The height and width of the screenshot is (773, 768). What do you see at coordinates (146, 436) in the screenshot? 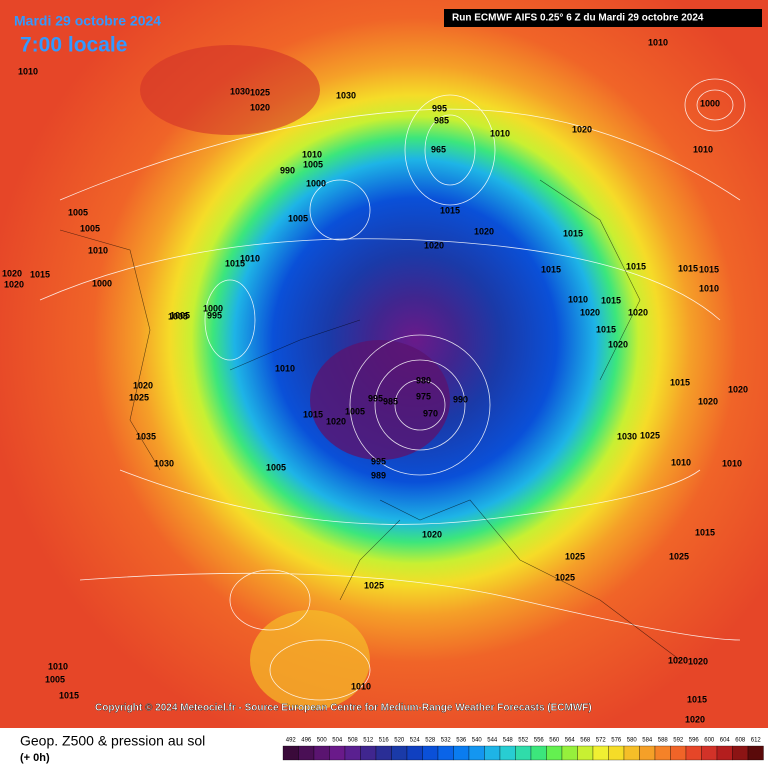
I see `isobar-label: 1035` at bounding box center [146, 436].